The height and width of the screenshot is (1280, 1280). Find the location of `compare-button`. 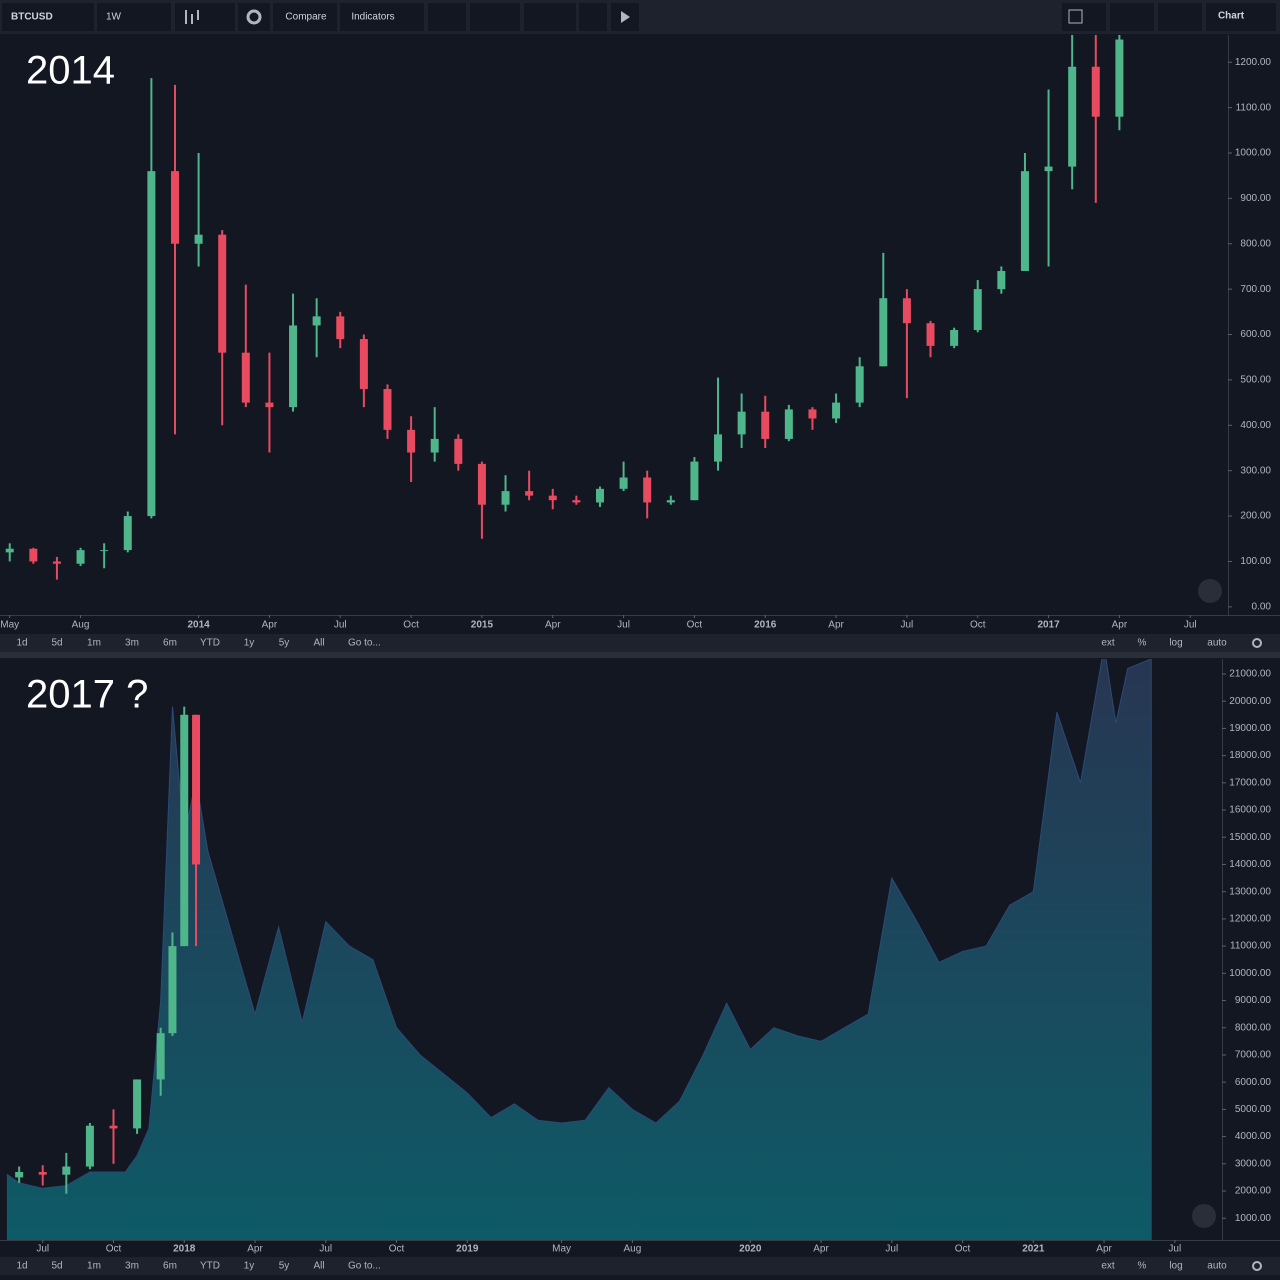

compare-button is located at coordinates (305, 17).